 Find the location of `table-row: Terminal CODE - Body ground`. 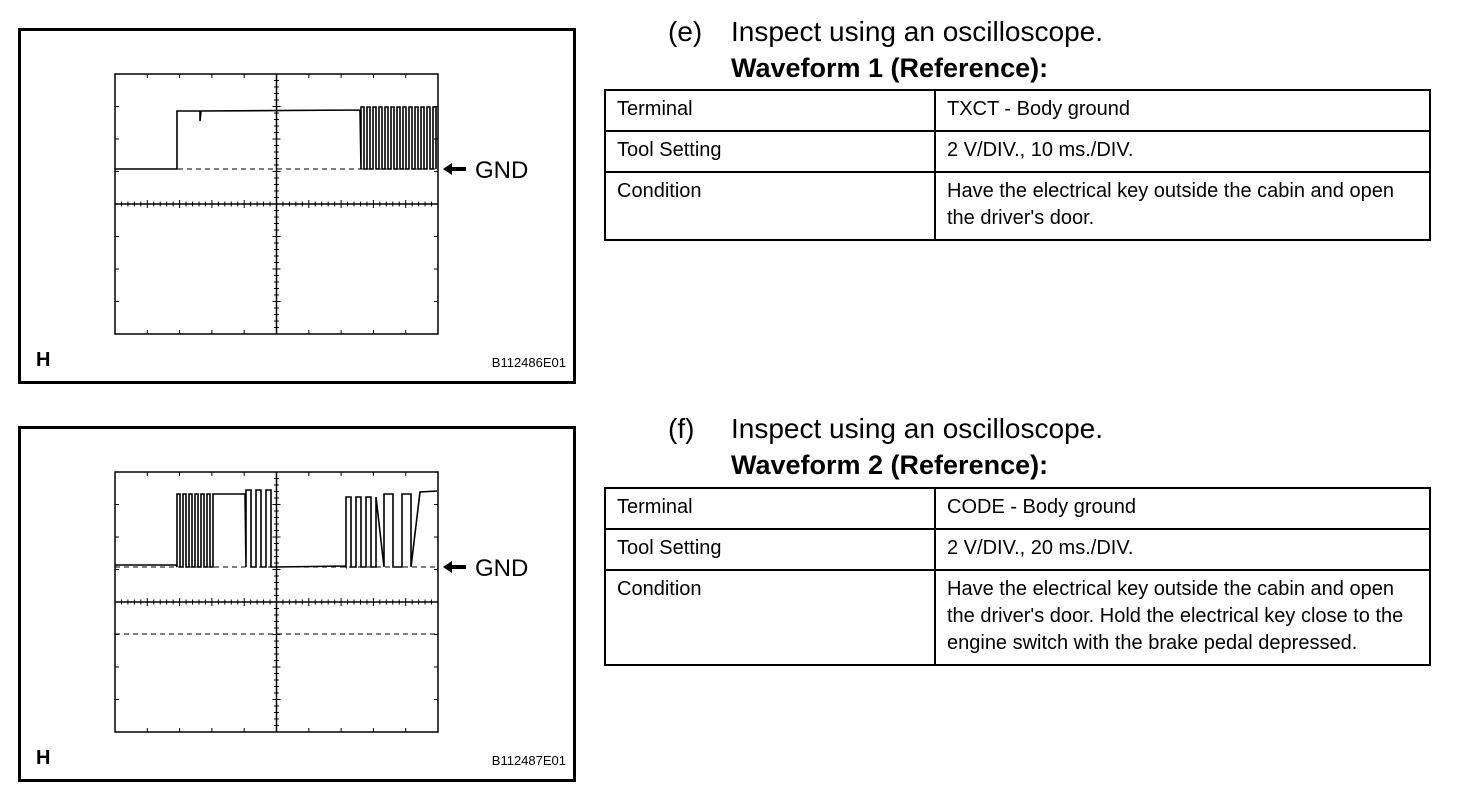

table-row: Terminal CODE - Body ground is located at coordinates (1017, 508).